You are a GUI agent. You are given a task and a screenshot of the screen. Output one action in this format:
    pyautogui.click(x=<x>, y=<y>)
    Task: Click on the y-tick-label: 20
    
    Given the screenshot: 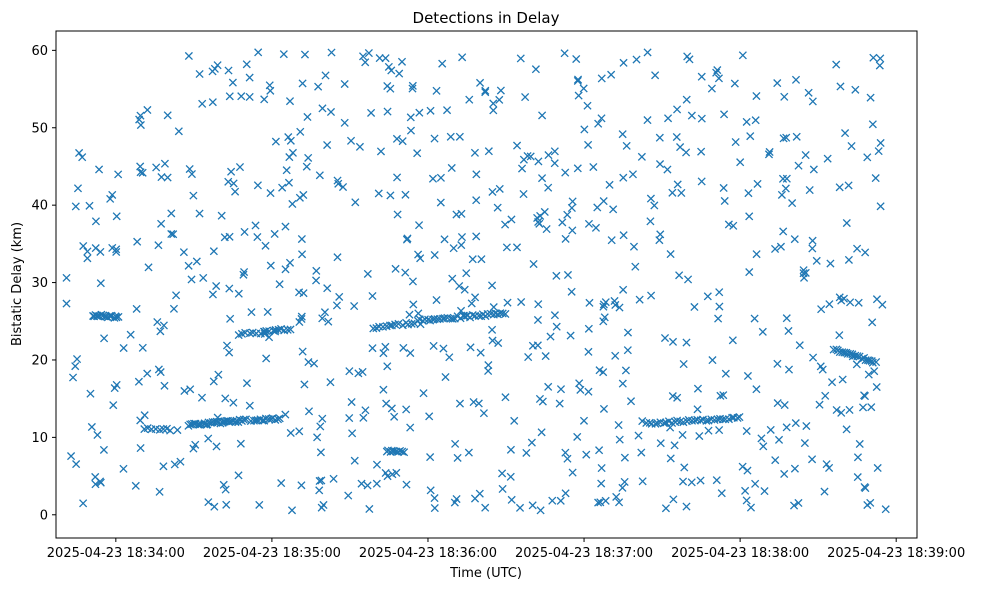 What is the action you would take?
    pyautogui.click(x=39, y=360)
    